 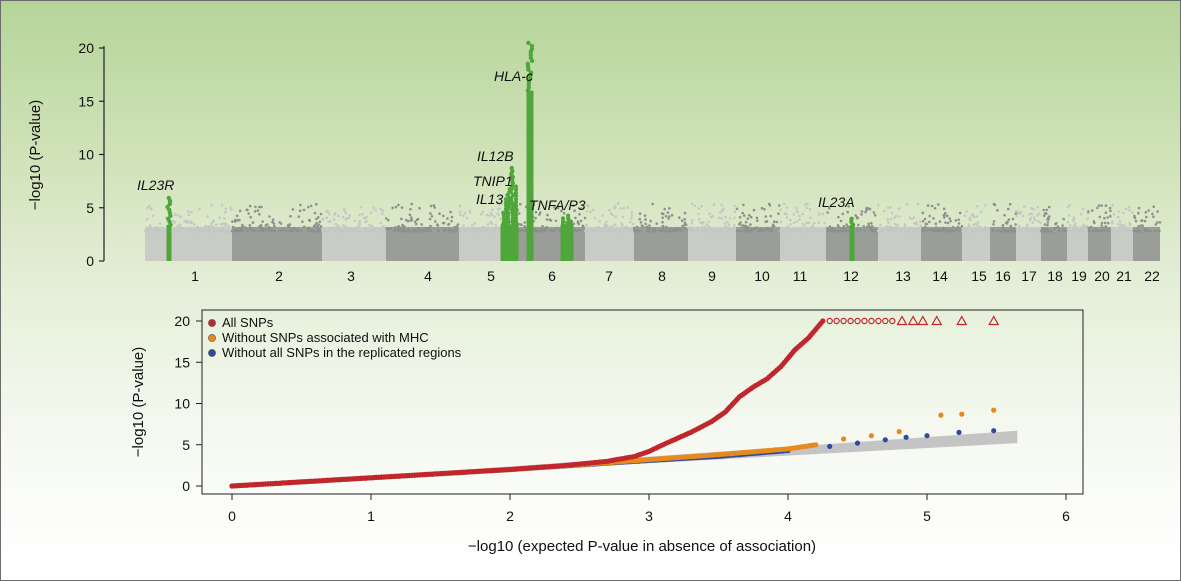 What do you see at coordinates (892, 321) in the screenshot?
I see `qq-capped-point` at bounding box center [892, 321].